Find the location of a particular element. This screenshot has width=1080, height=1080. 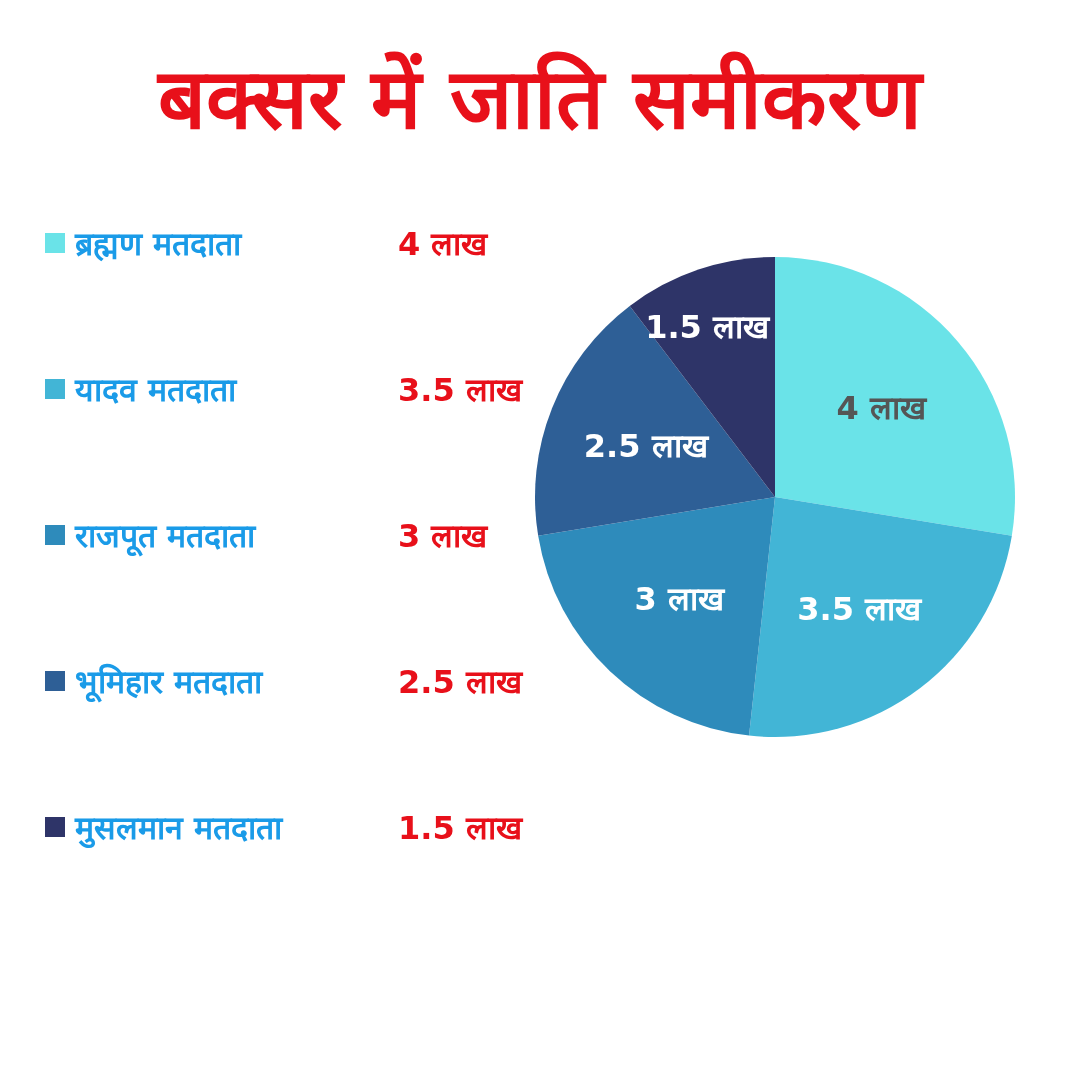

data-label: 4 लाख is located at coordinates (882, 407).